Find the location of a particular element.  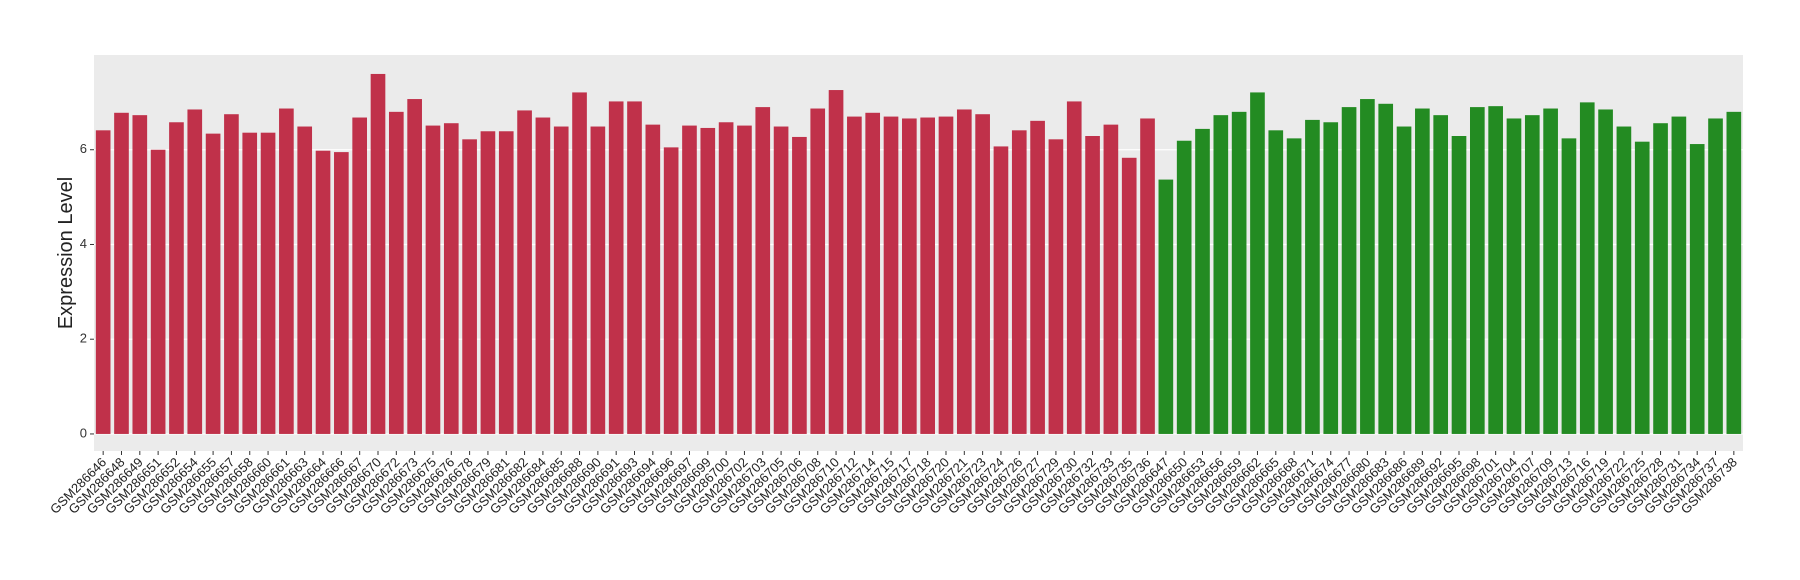

y-tick-label: 4 is located at coordinates (83, 243).